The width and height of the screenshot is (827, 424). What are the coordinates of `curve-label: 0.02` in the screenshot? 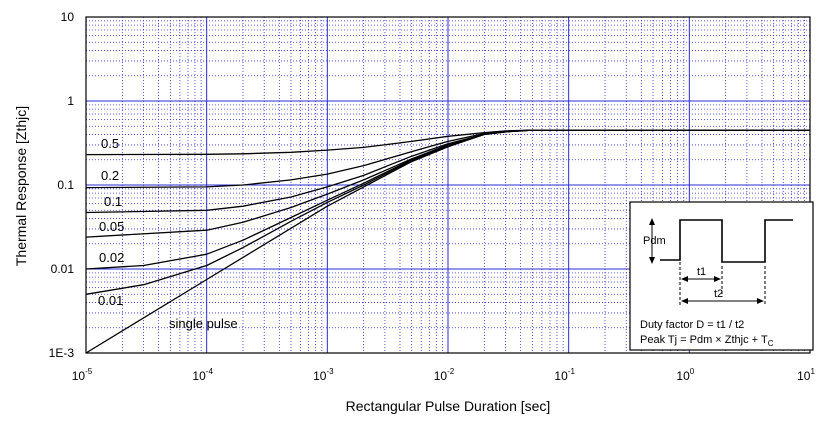 It's located at (111, 257).